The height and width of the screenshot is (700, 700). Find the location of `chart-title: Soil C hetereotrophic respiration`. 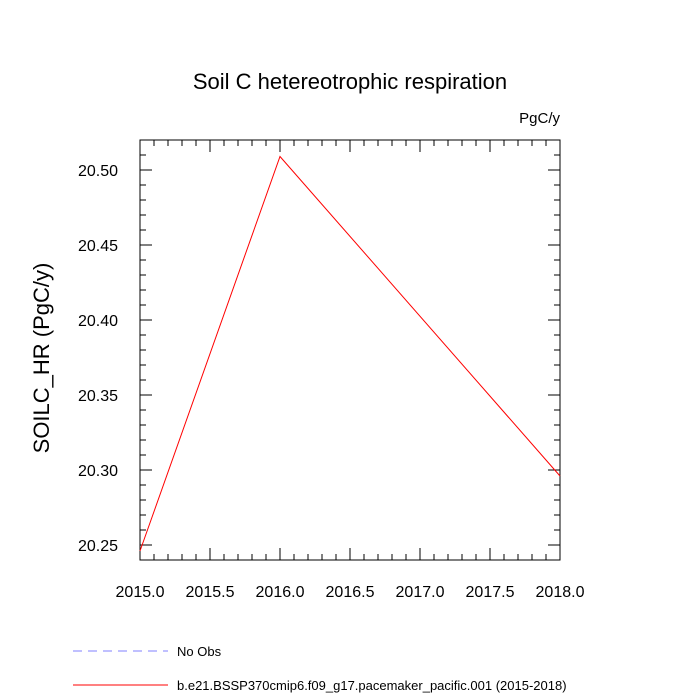

chart-title: Soil C hetereotrophic respiration is located at coordinates (350, 81).